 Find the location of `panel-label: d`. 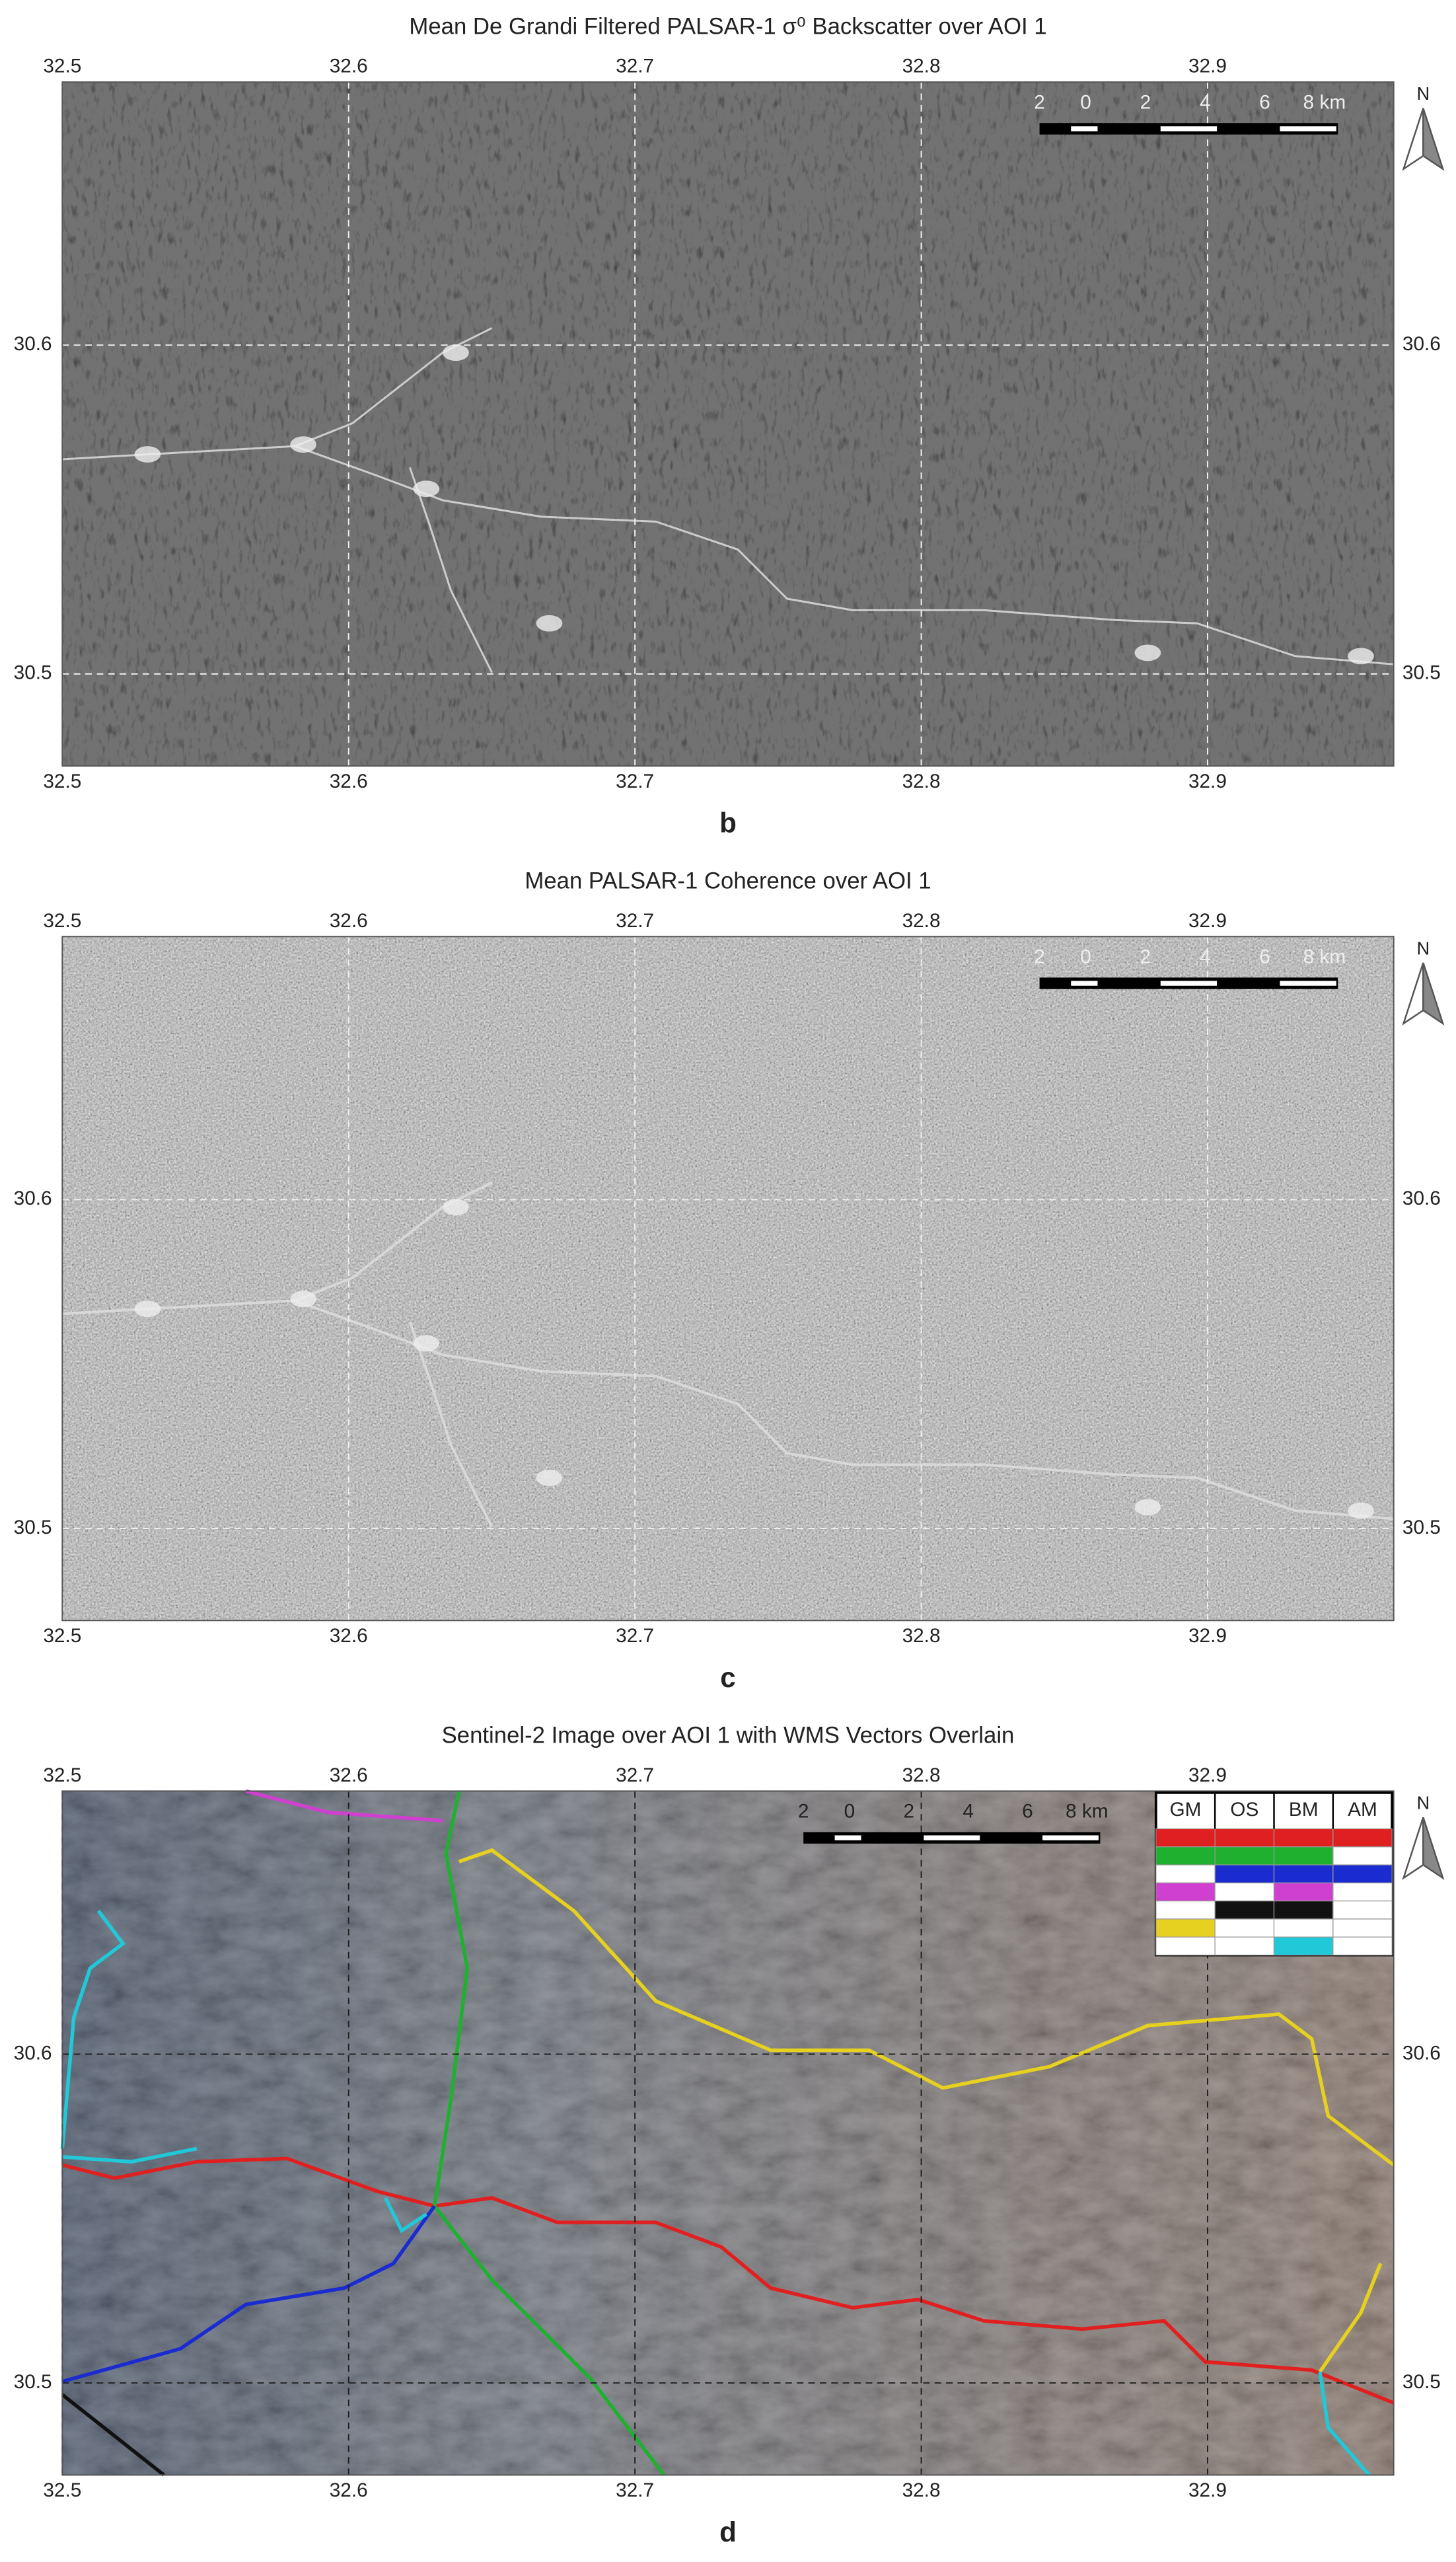

panel-label: d is located at coordinates (728, 2531).